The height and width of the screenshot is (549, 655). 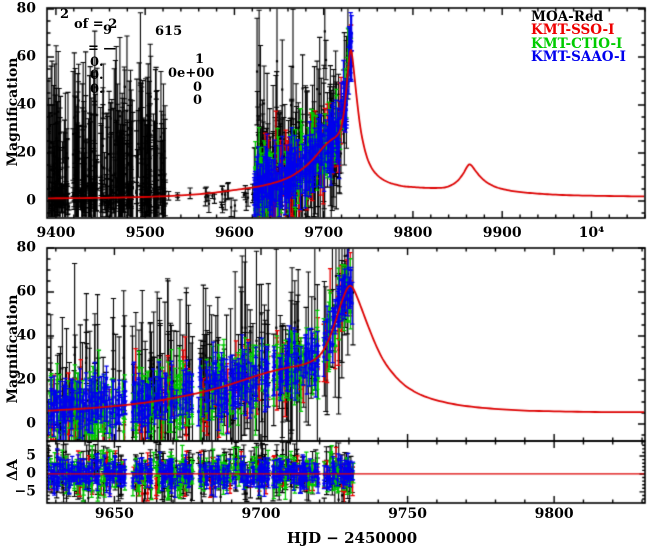 I want to click on legend-item-moa-red: MOA-Red, so click(x=567, y=17).